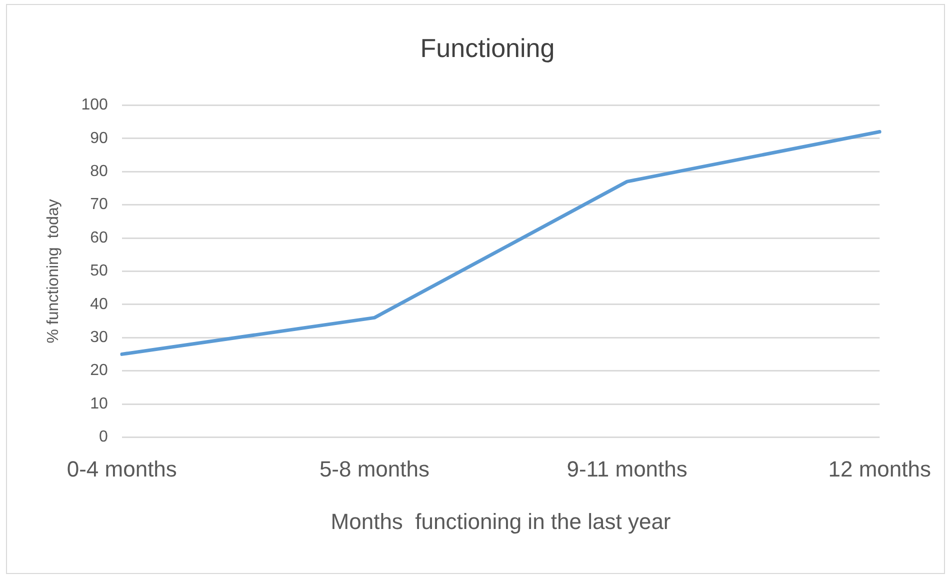  I want to click on y-tick-label: 90, so click(99, 138).